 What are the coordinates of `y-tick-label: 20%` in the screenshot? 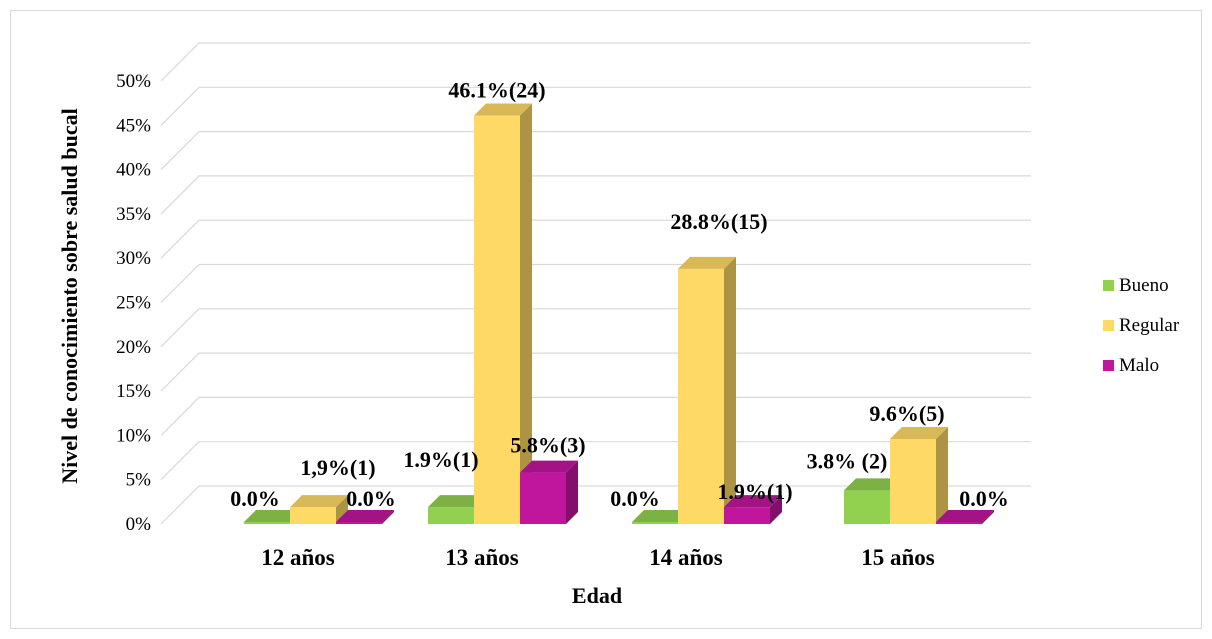 It's located at (133, 347).